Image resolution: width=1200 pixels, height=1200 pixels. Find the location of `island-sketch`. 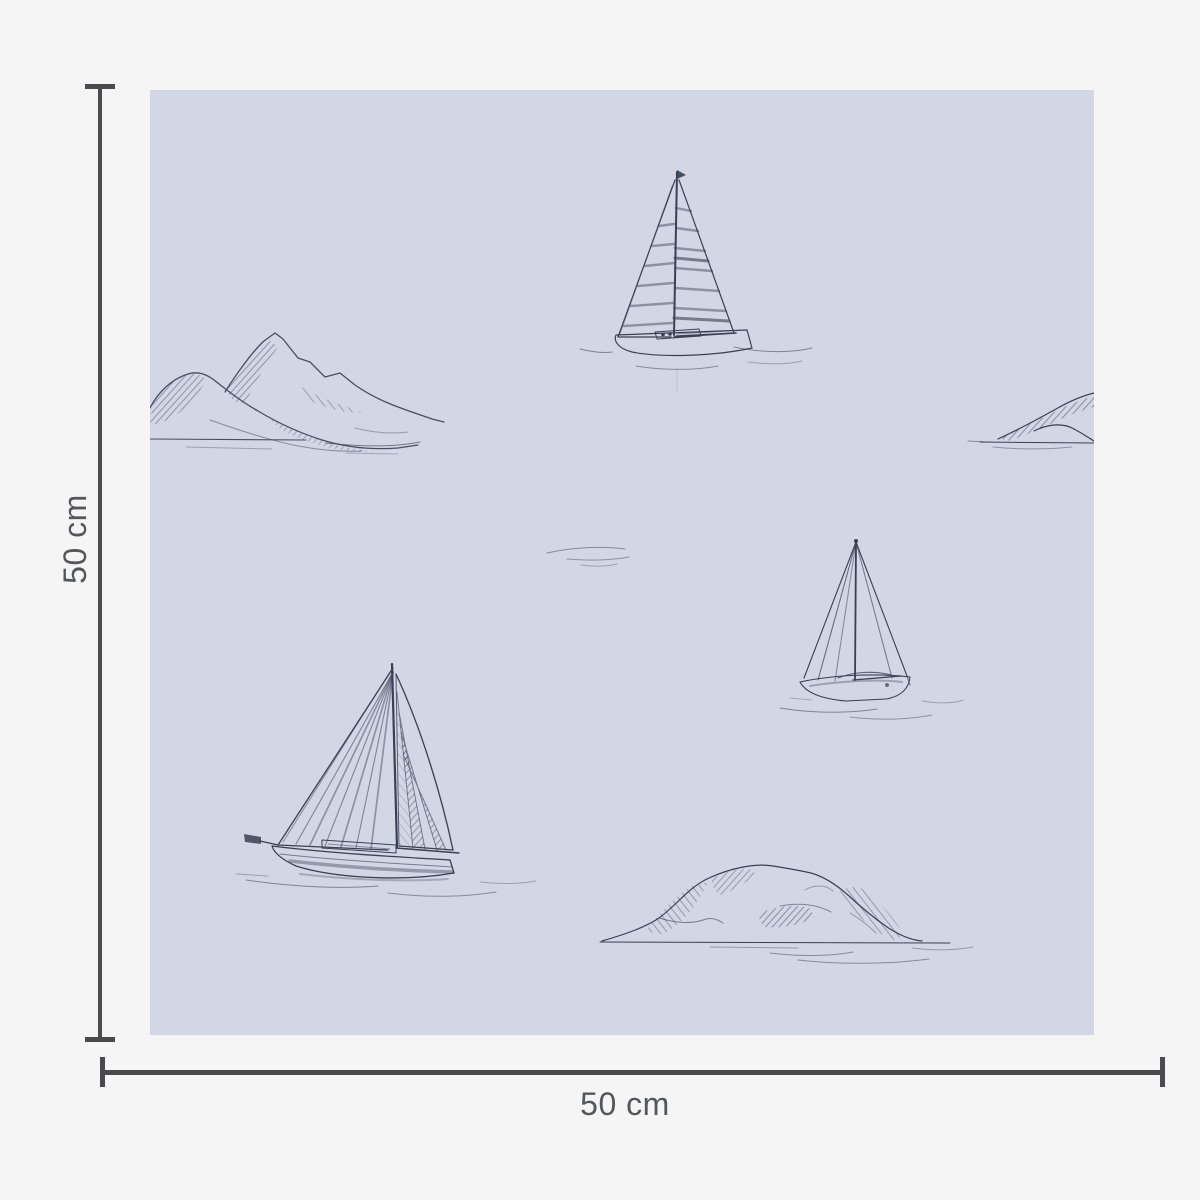

island-sketch is located at coordinates (786, 914).